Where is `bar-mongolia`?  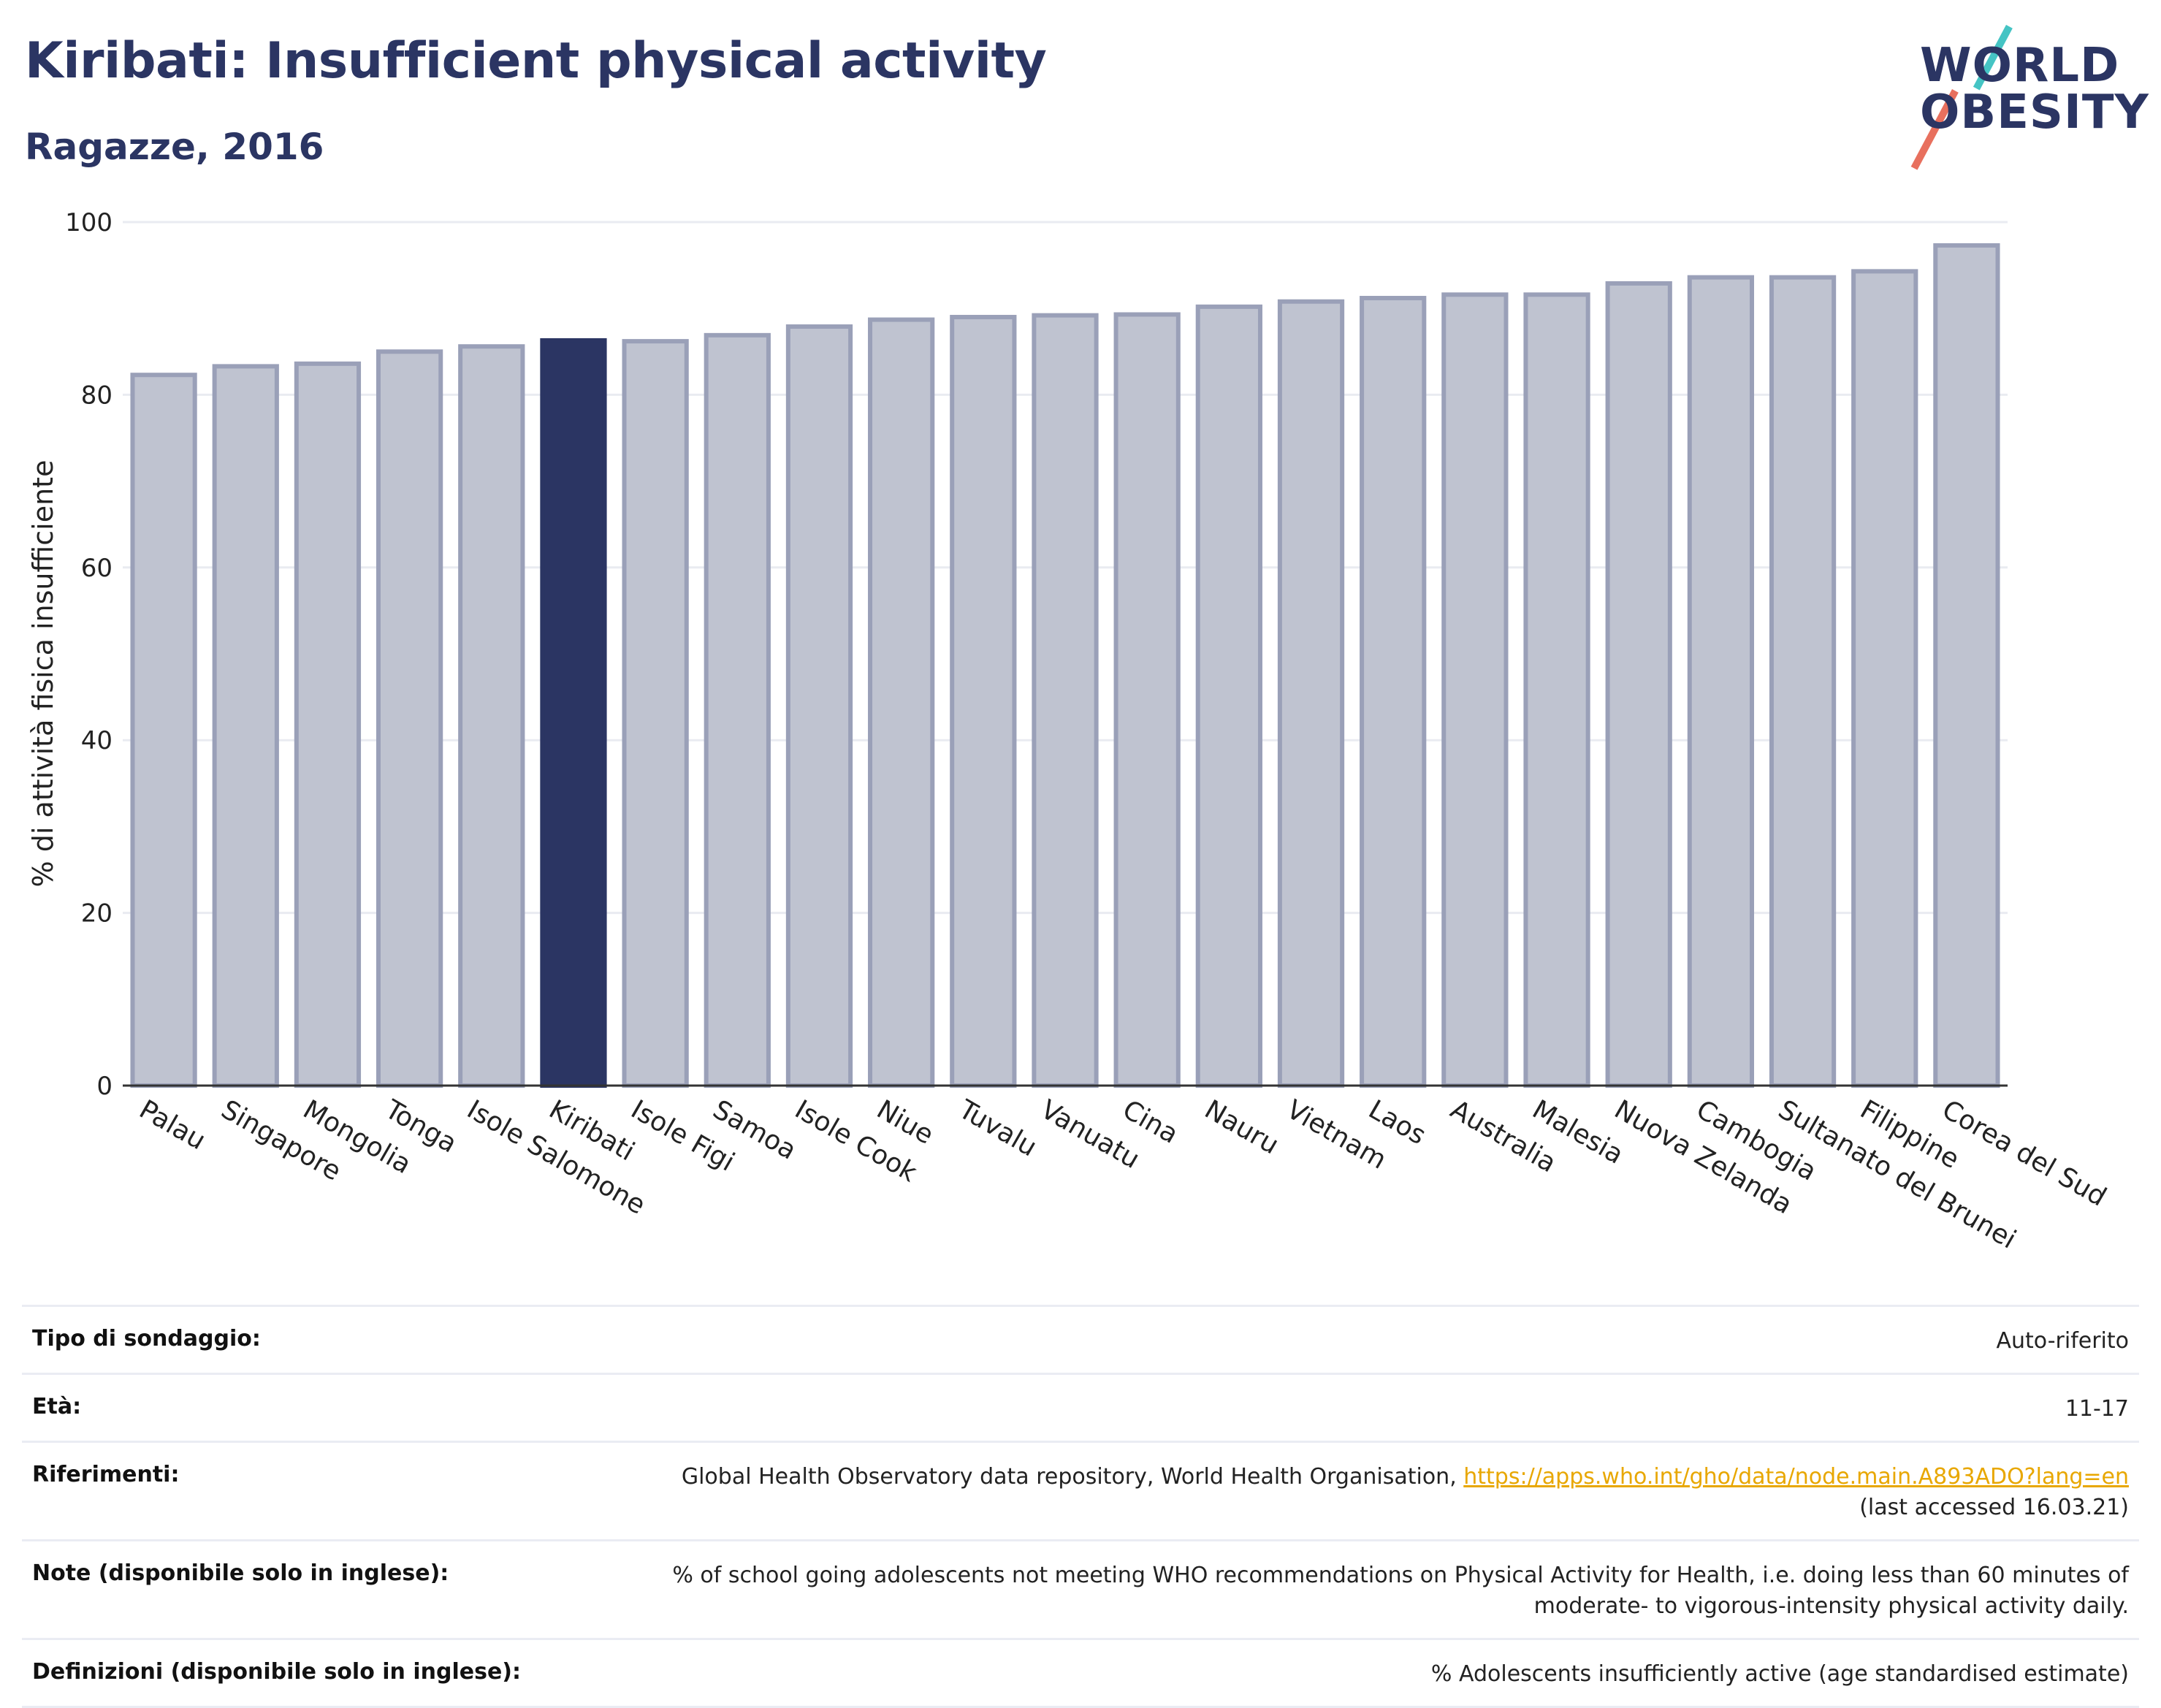 bar-mongolia is located at coordinates (328, 724).